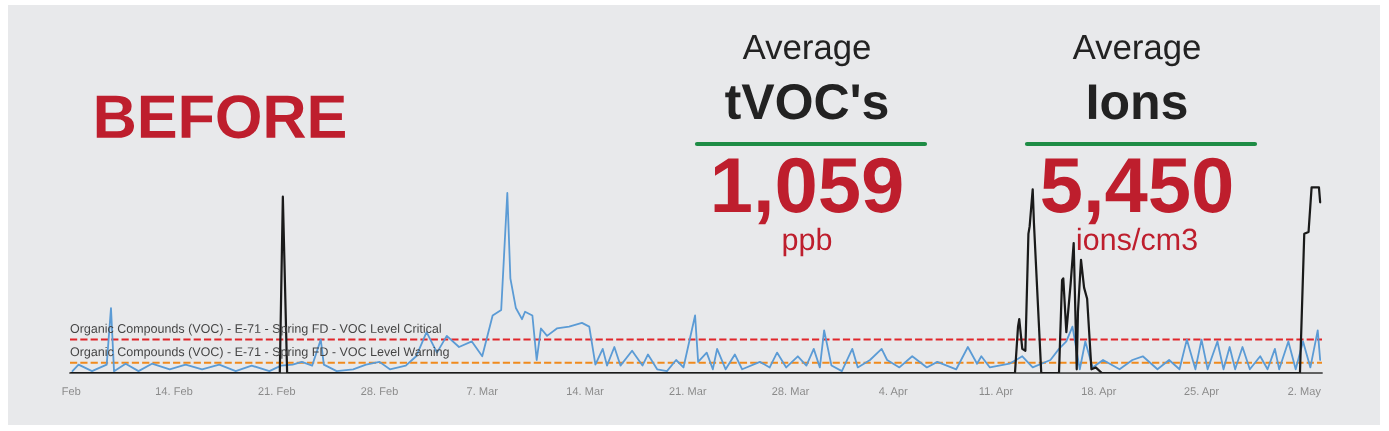  Describe the element at coordinates (808, 191) in the screenshot. I see `annotation: 1,059` at that location.